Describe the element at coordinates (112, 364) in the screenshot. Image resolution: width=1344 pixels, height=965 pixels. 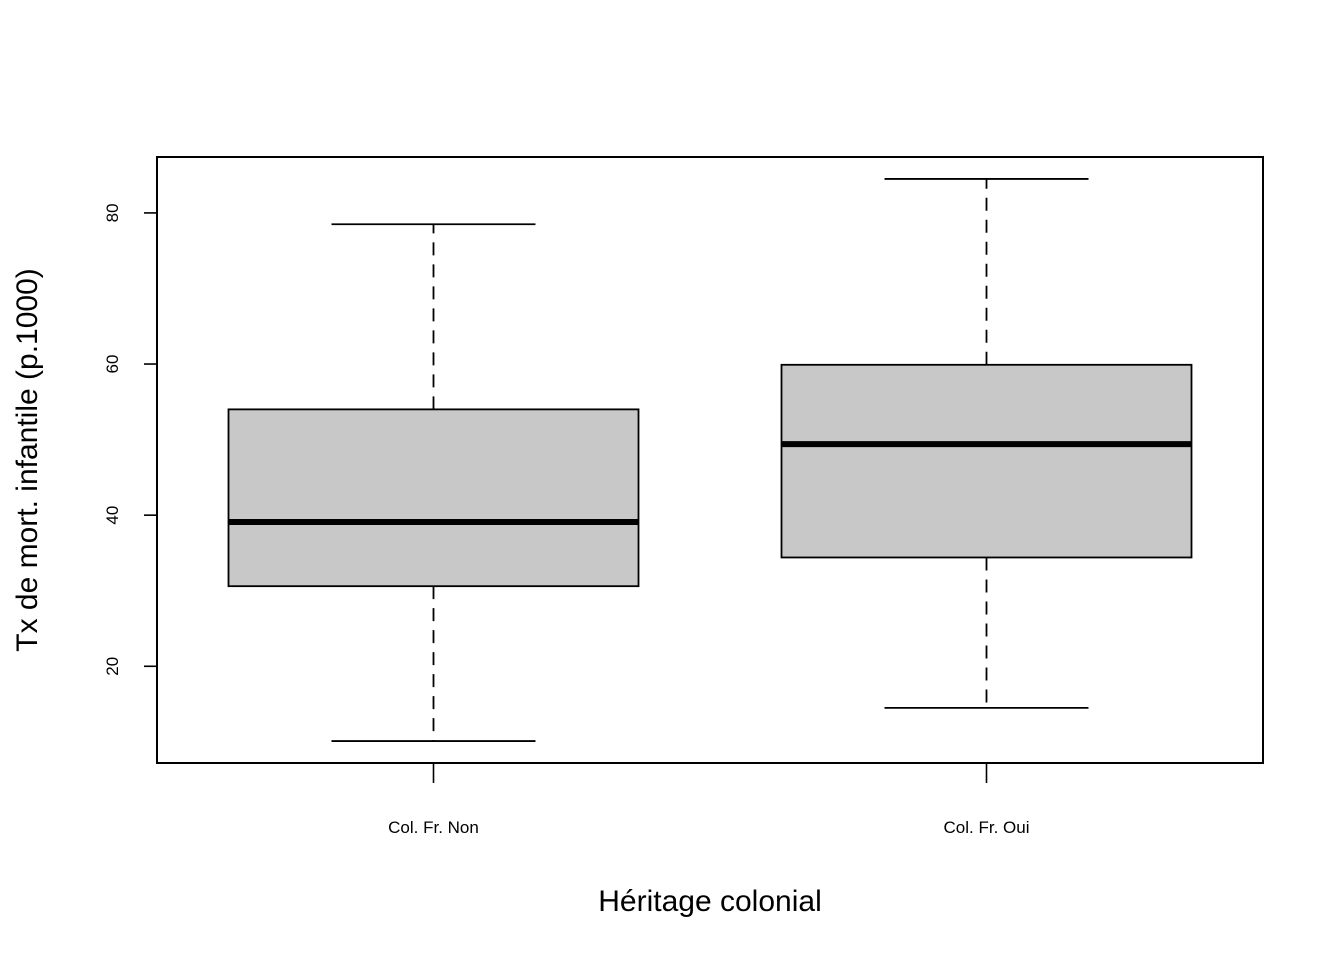
I see `y-tick-label: 60` at that location.